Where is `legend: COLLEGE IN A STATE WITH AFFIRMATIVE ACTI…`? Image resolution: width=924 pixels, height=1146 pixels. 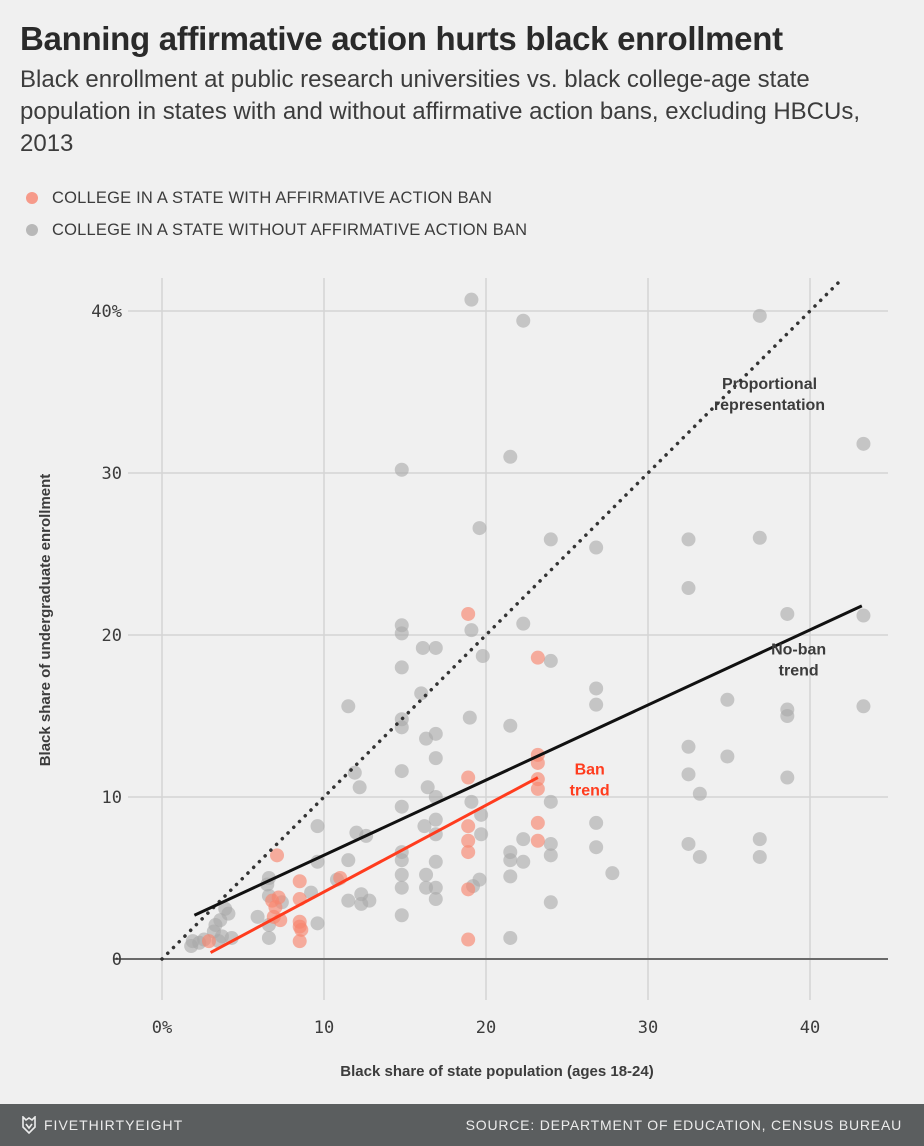 legend: COLLEGE IN A STATE WITH AFFIRMATIVE ACTI… is located at coordinates (276, 214).